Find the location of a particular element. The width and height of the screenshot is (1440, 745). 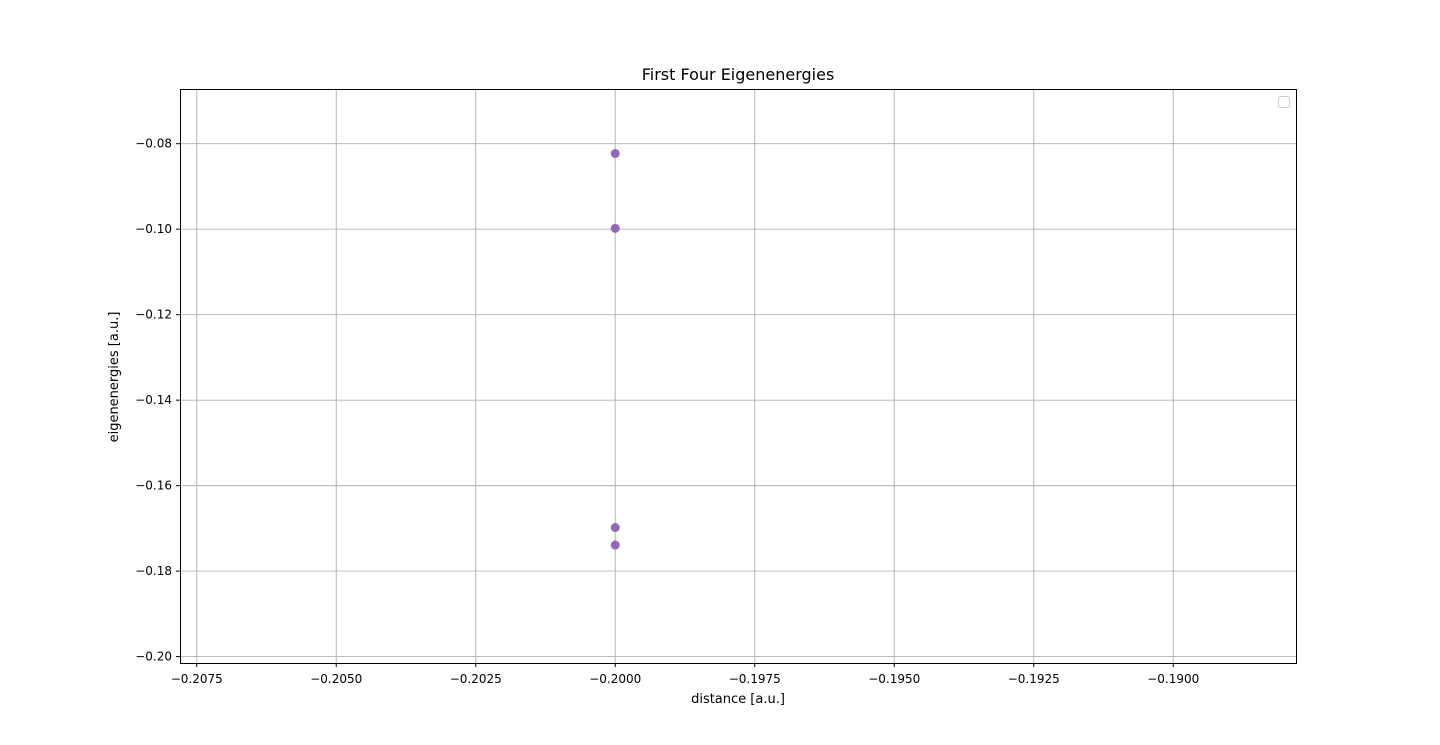

x-tick-label: −0.1950 is located at coordinates (894, 679).